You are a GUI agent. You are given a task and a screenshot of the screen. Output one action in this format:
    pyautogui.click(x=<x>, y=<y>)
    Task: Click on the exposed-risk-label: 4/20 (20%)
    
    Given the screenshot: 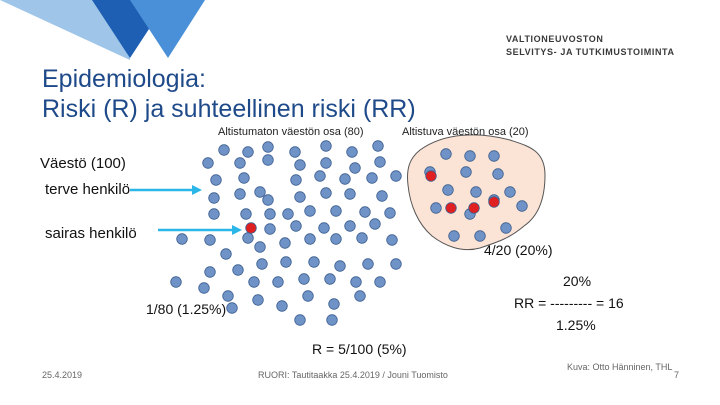 What is the action you would take?
    pyautogui.click(x=518, y=250)
    